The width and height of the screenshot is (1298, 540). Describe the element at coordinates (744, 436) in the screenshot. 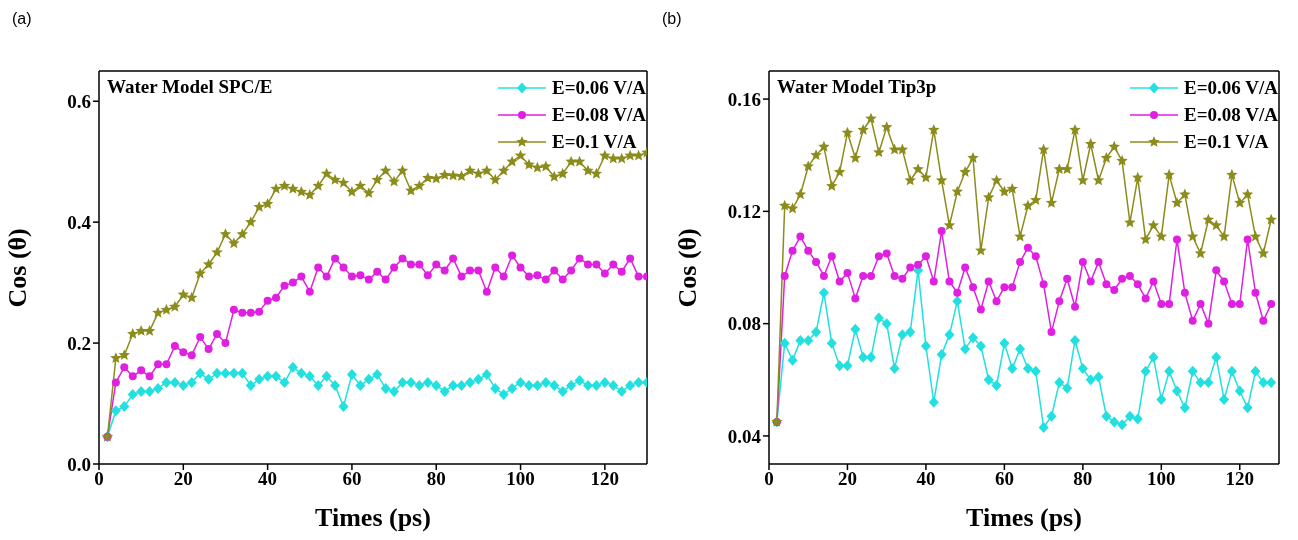

I see `y-tick-label: 0.04` at that location.